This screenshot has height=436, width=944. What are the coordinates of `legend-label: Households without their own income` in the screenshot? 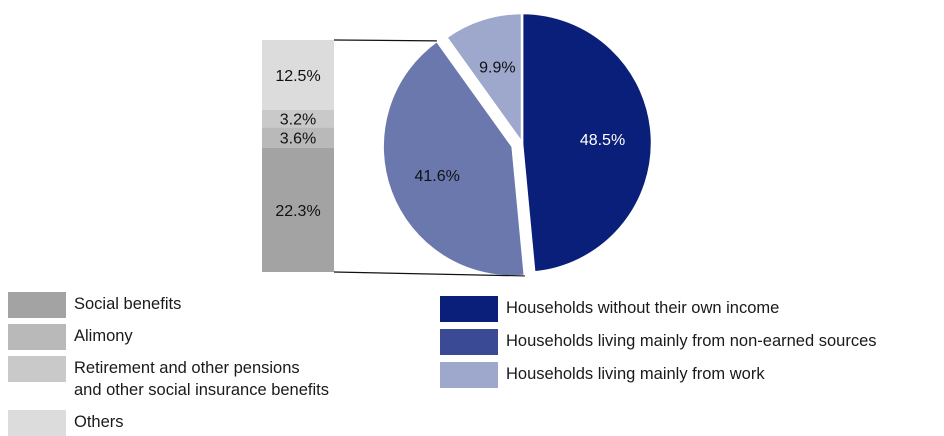 It's located at (643, 308).